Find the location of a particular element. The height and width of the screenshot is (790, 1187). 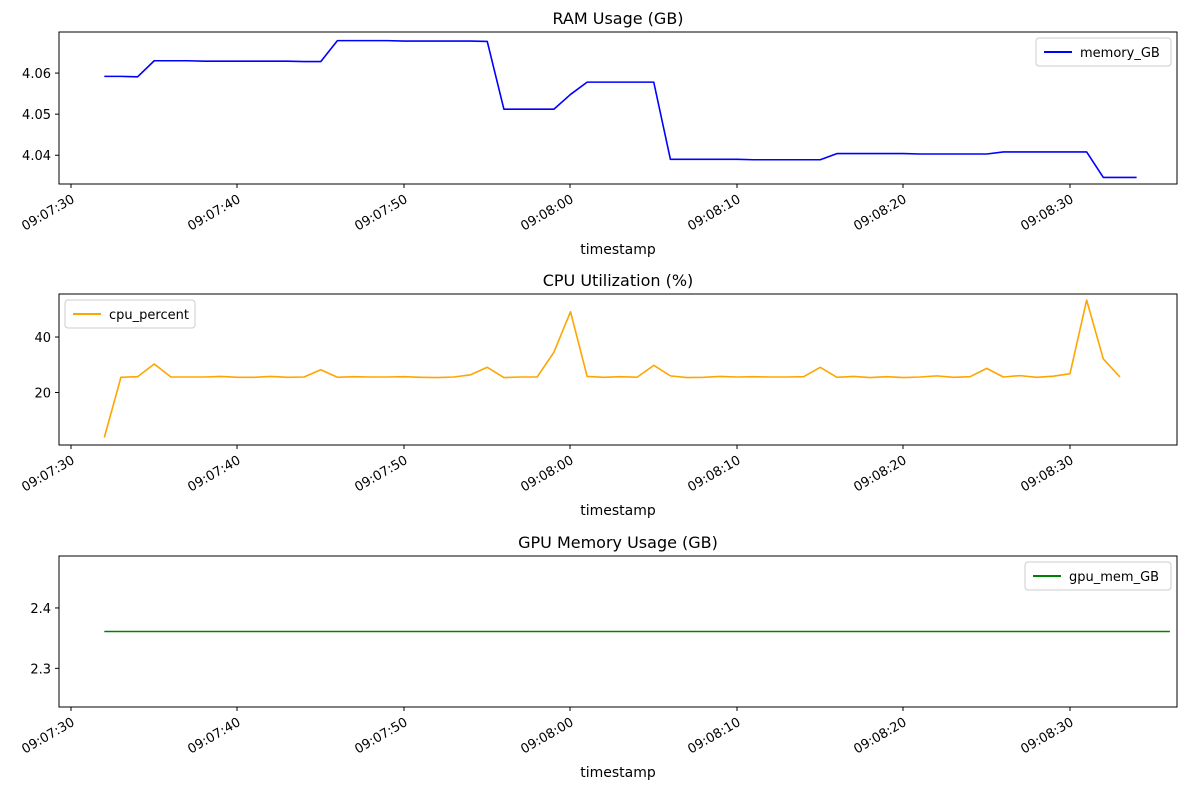

chart-title: CPU Utilization (%) is located at coordinates (618, 280).